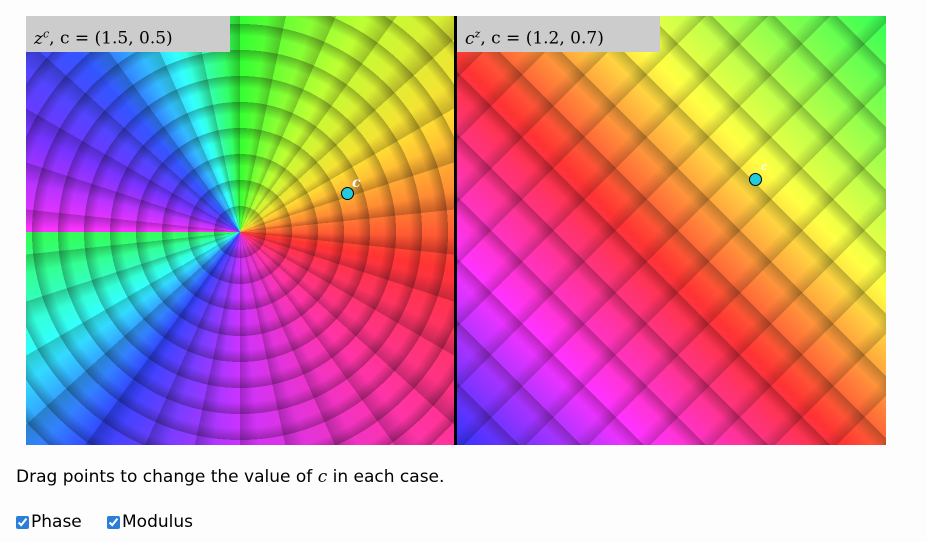 Image resolution: width=927 pixels, height=542 pixels. Describe the element at coordinates (157, 522) in the screenshot. I see `checkbox-label: Modulus` at that location.